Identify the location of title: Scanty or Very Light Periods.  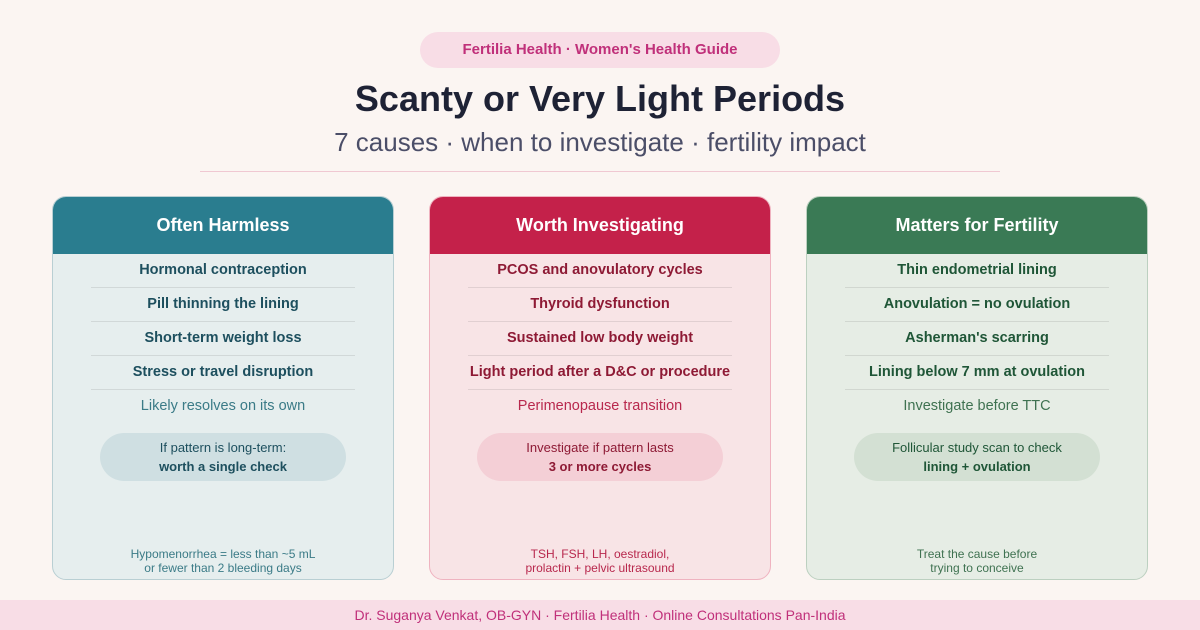
(600, 98).